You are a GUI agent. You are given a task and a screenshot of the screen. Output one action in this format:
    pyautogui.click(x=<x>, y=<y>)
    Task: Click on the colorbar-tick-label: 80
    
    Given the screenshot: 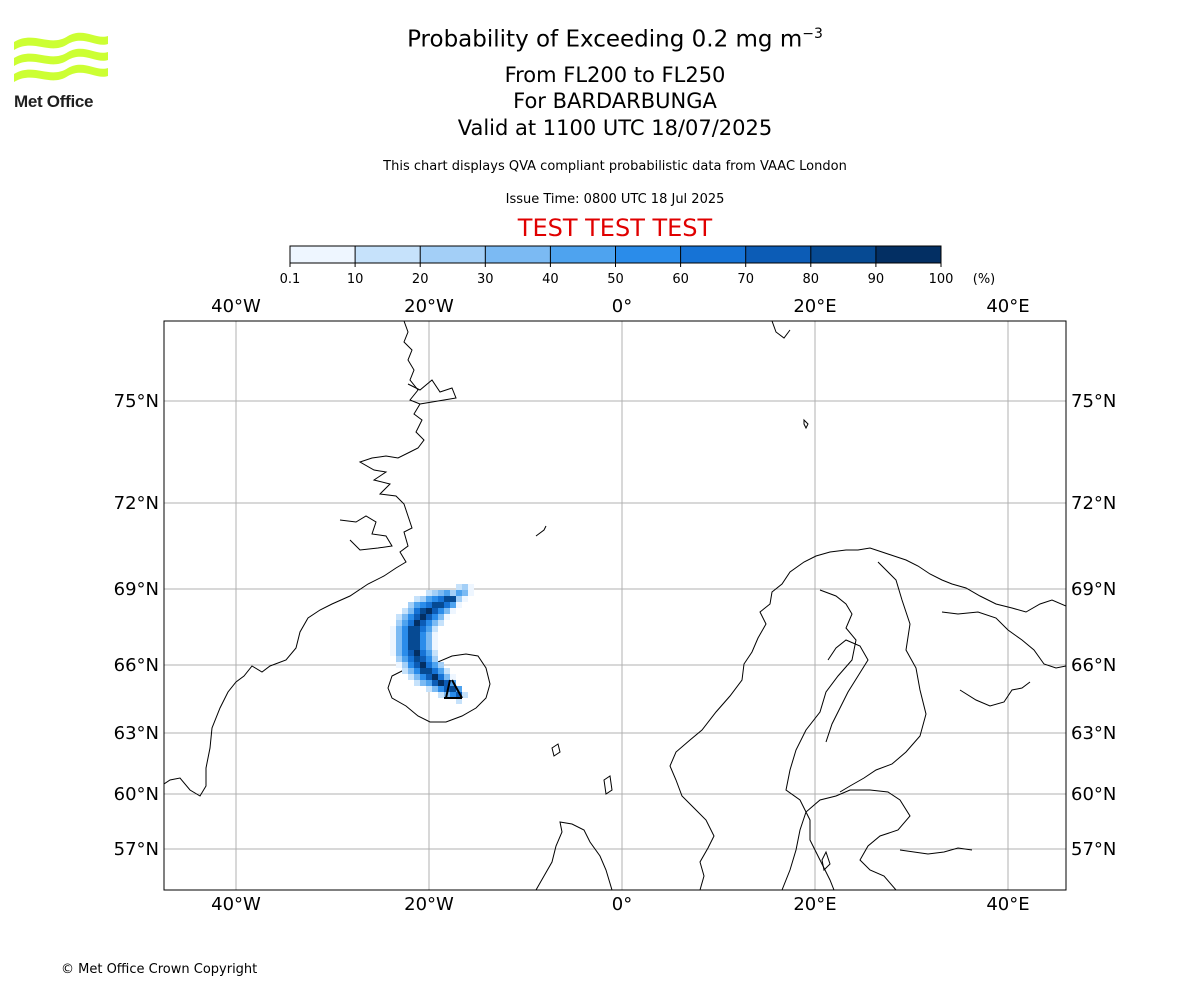 What is the action you would take?
    pyautogui.click(x=811, y=279)
    